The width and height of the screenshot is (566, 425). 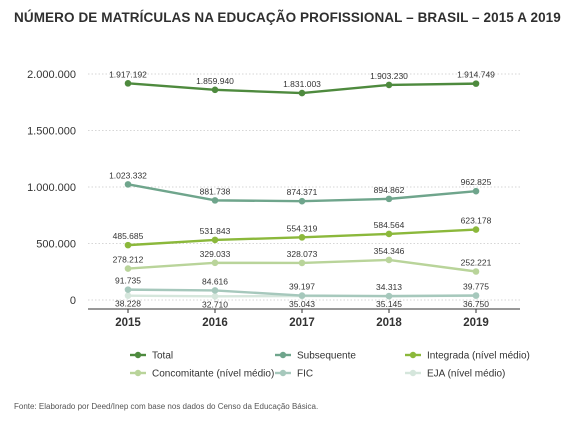 I want to click on data-label-concomitante-nivel-medio: 278.212, so click(x=128, y=260).